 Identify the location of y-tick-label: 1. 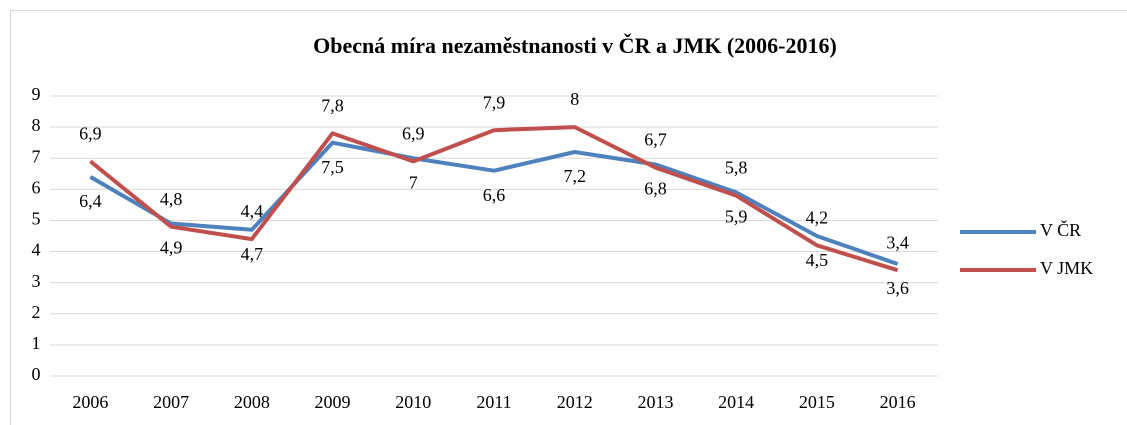
(36, 343).